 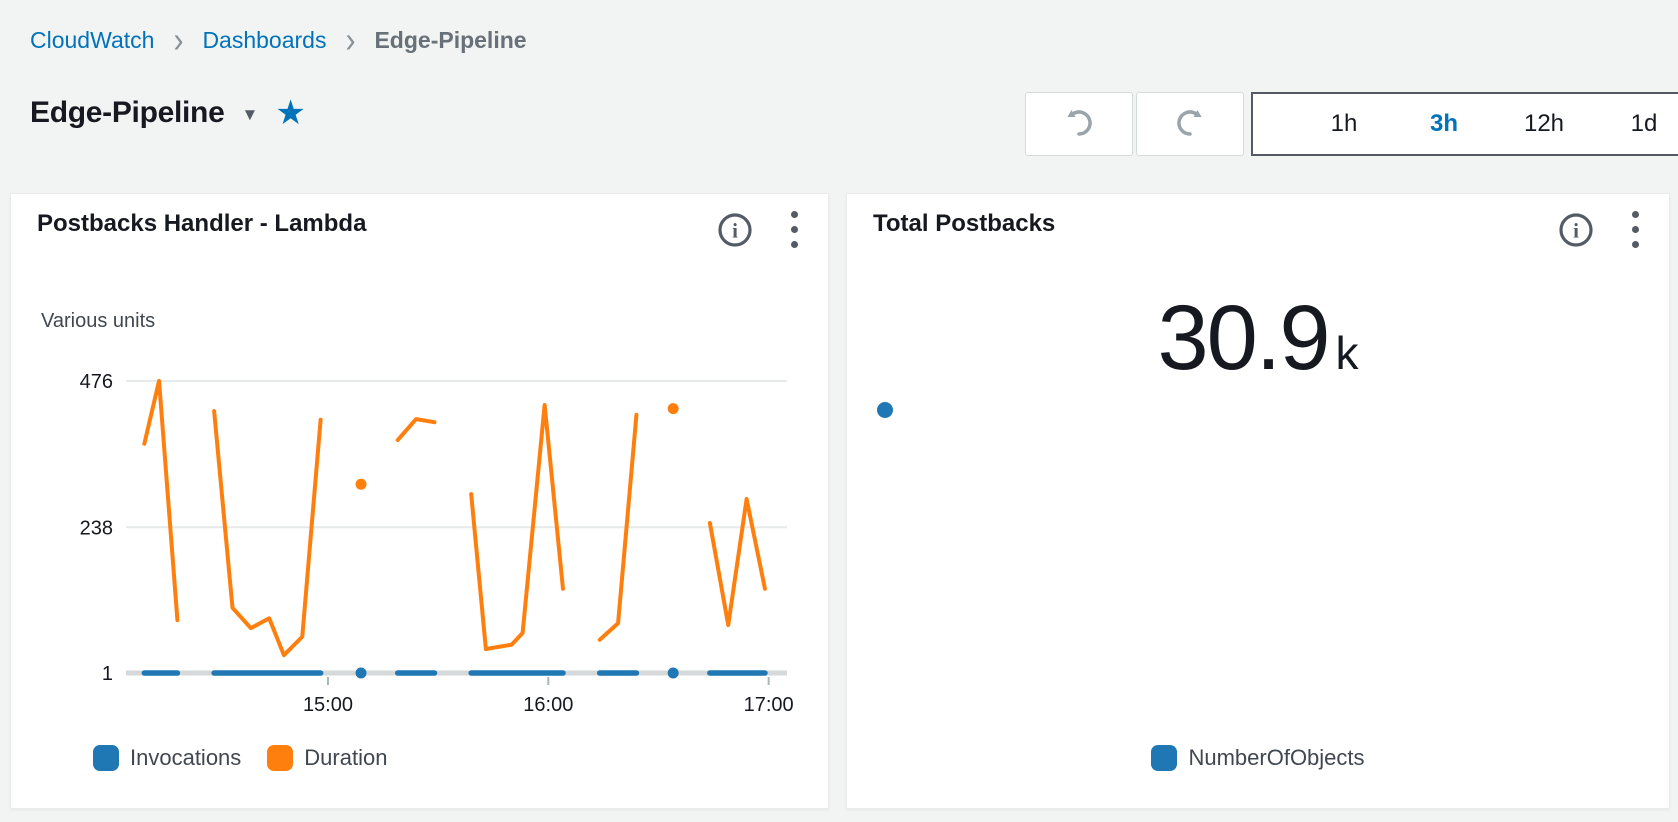 What do you see at coordinates (186, 757) in the screenshot?
I see `legend-label: Invocations` at bounding box center [186, 757].